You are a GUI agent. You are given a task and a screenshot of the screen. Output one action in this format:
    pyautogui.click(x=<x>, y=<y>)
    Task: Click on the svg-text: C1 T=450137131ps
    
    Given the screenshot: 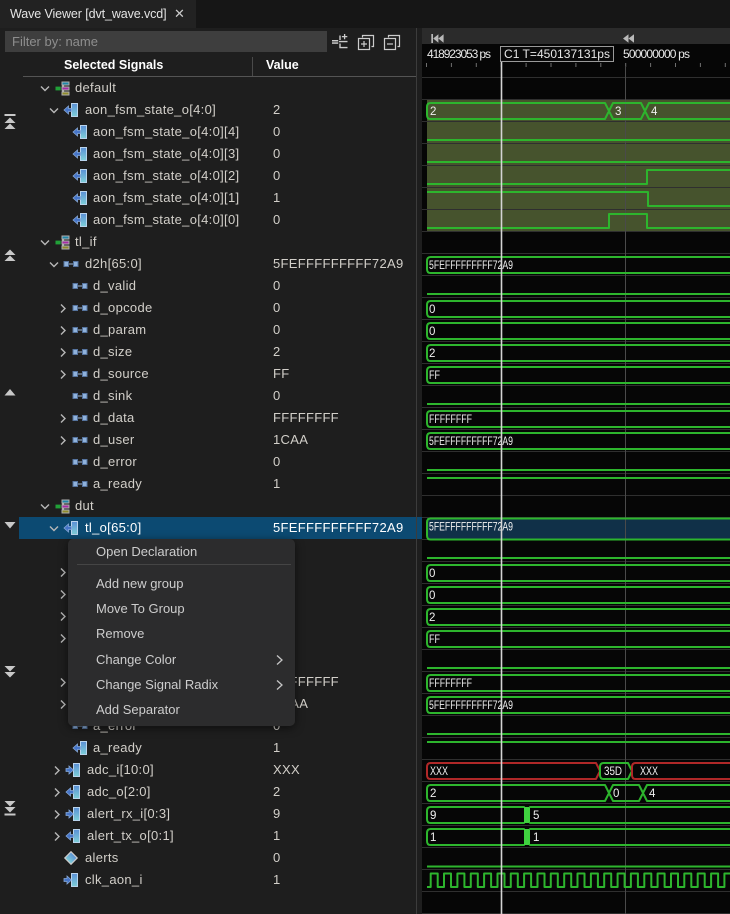 What is the action you would take?
    pyautogui.click(x=557, y=54)
    